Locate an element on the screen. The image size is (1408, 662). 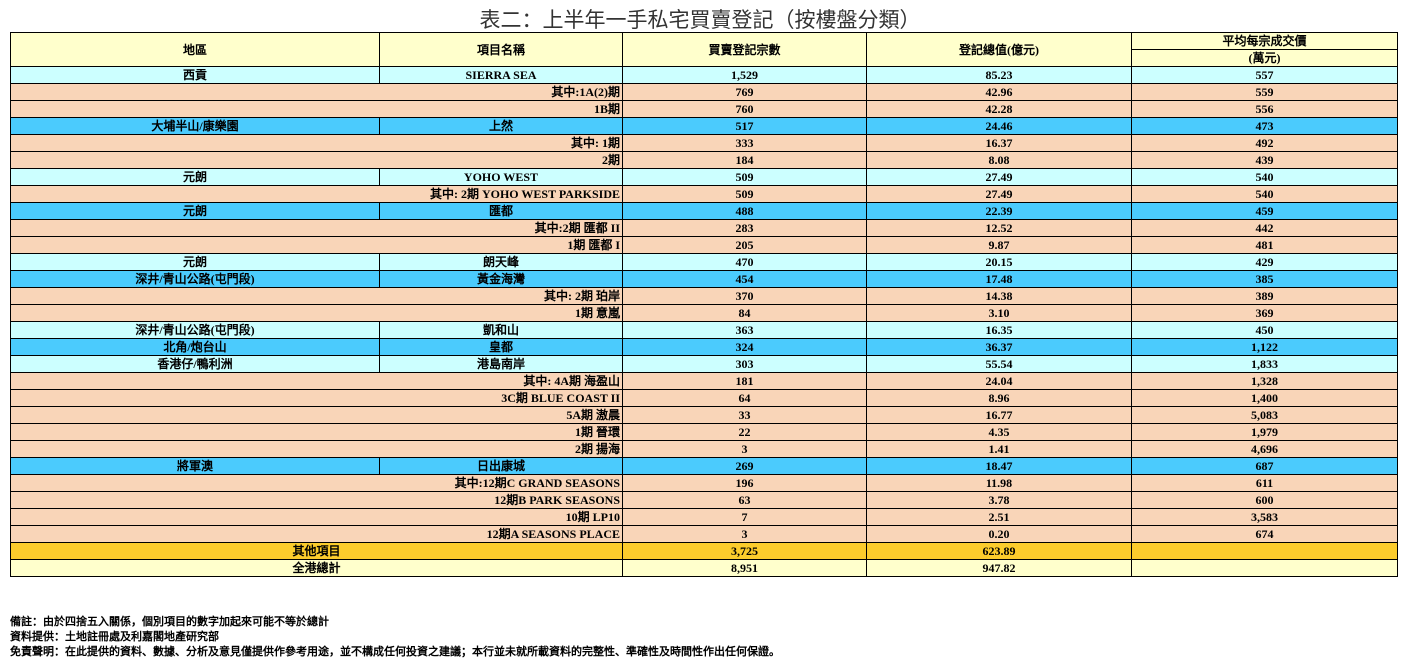
table-row: 元朗 匯都 488 22.39 459 is located at coordinates (704, 211).